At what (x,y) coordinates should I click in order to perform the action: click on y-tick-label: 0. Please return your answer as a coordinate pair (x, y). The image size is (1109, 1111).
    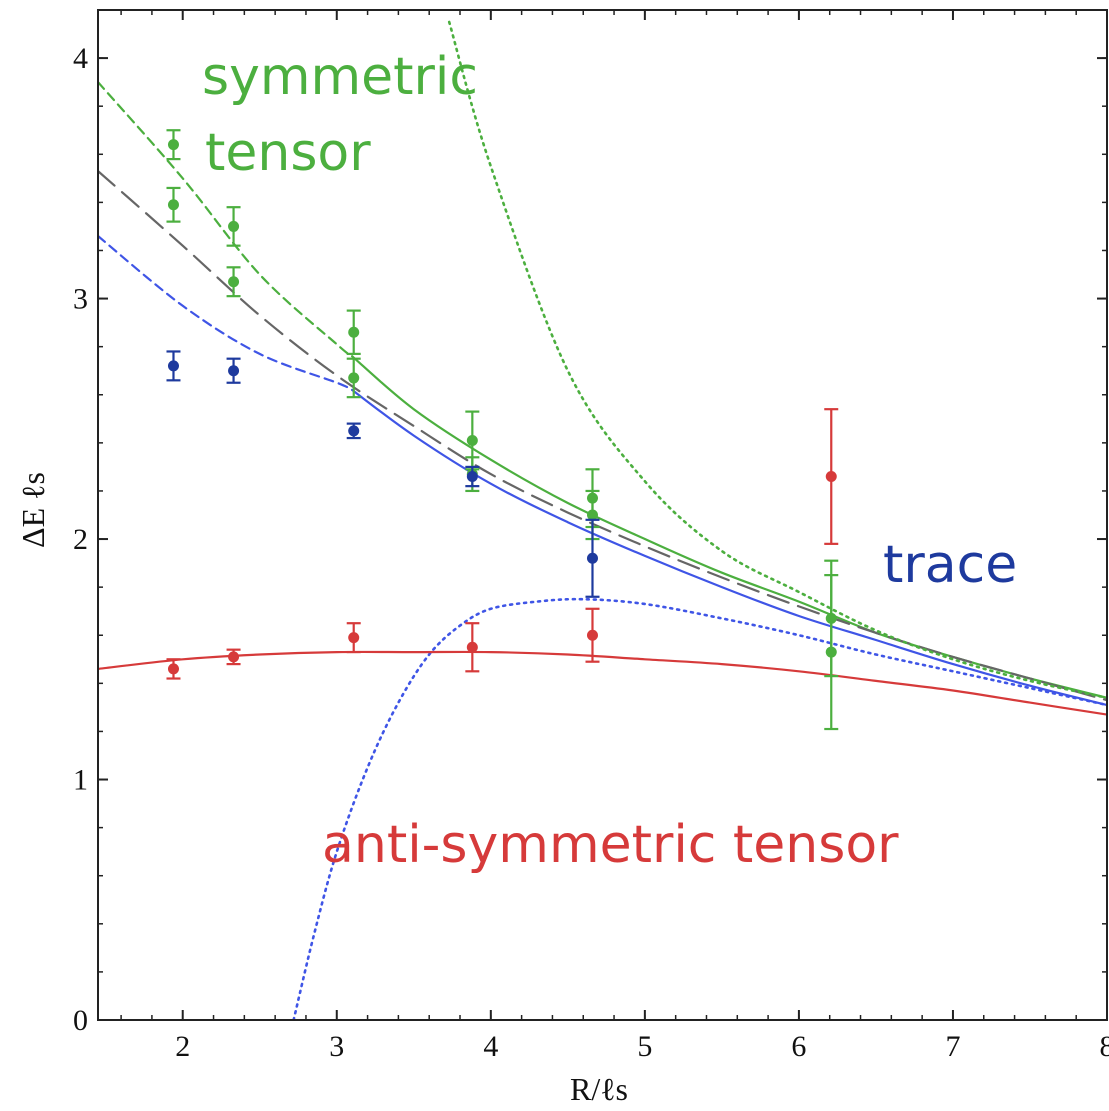
    Looking at the image, I should click on (80, 1020).